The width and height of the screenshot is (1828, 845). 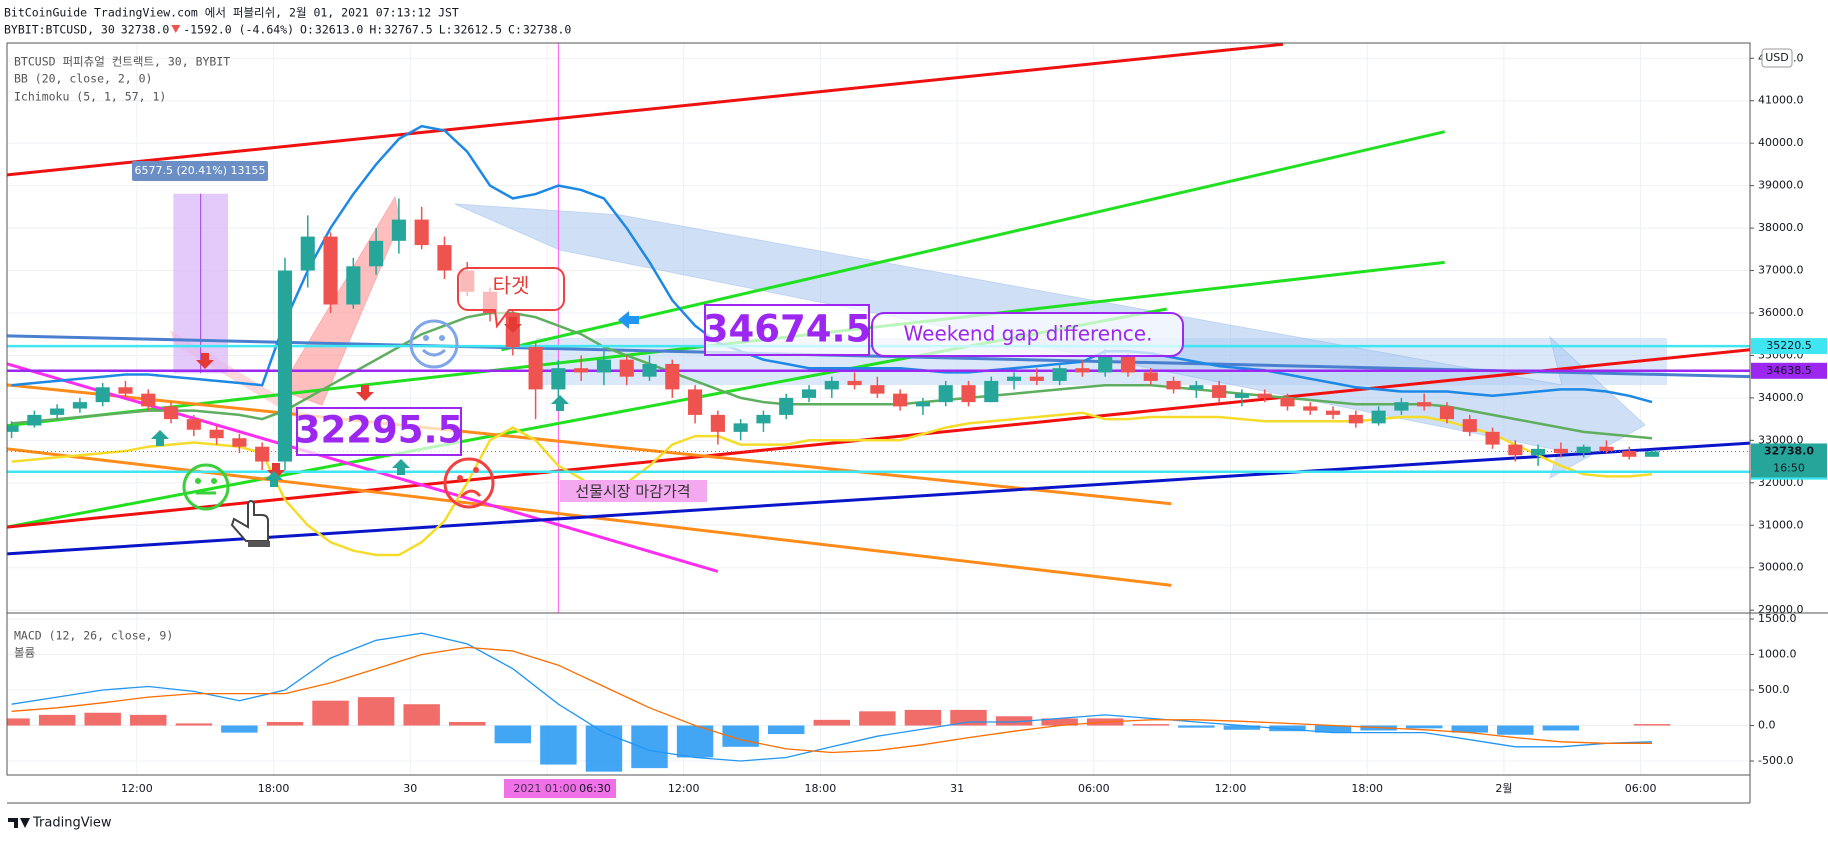 What do you see at coordinates (1781, 142) in the screenshot?
I see `y-tick-label: 40000.0` at bounding box center [1781, 142].